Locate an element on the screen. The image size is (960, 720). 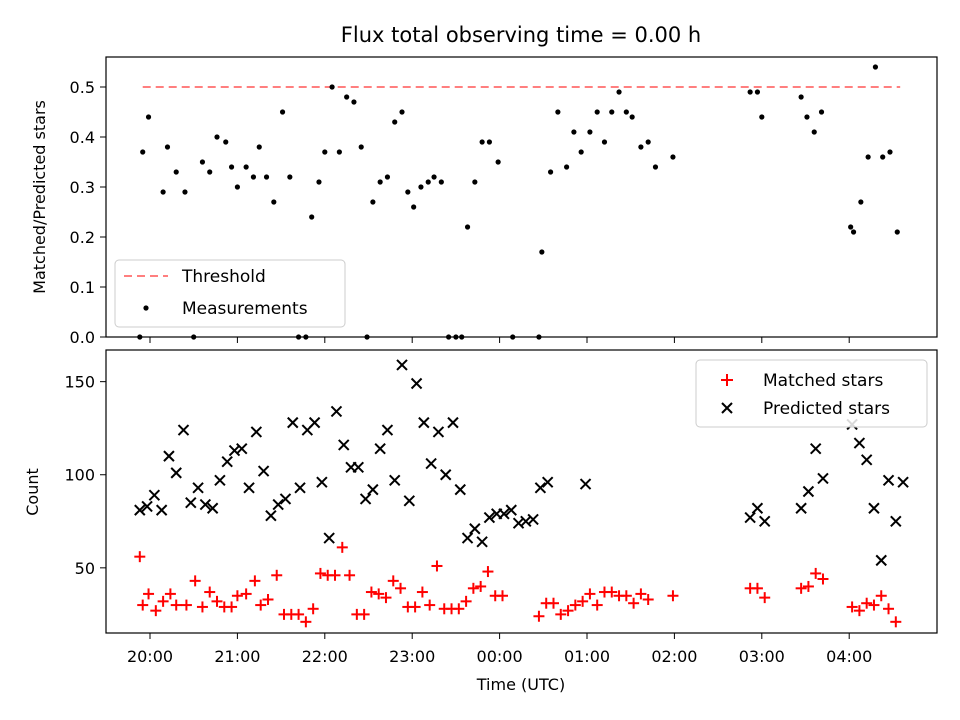
x-tick-label: 01:00 is located at coordinates (587, 656).